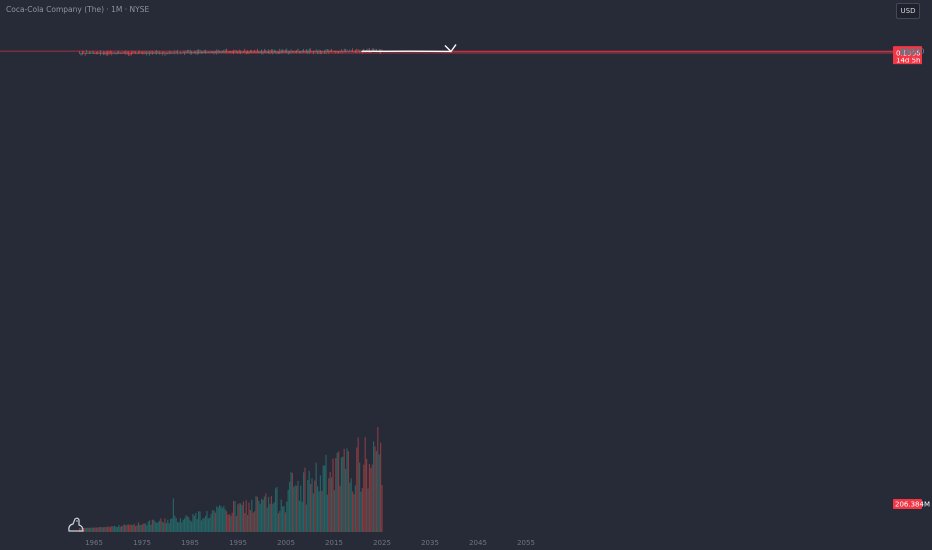  I want to click on time-tick-label: 2015, so click(334, 543).